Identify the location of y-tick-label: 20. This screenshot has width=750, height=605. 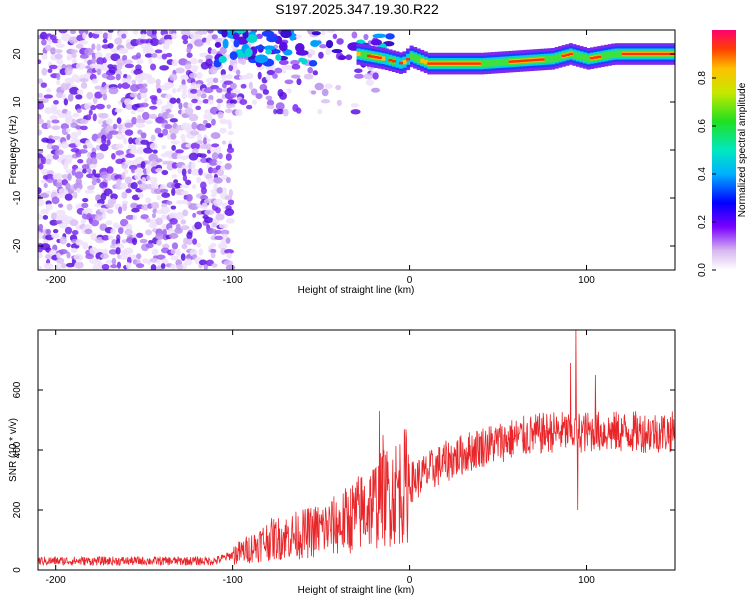
(17, 54).